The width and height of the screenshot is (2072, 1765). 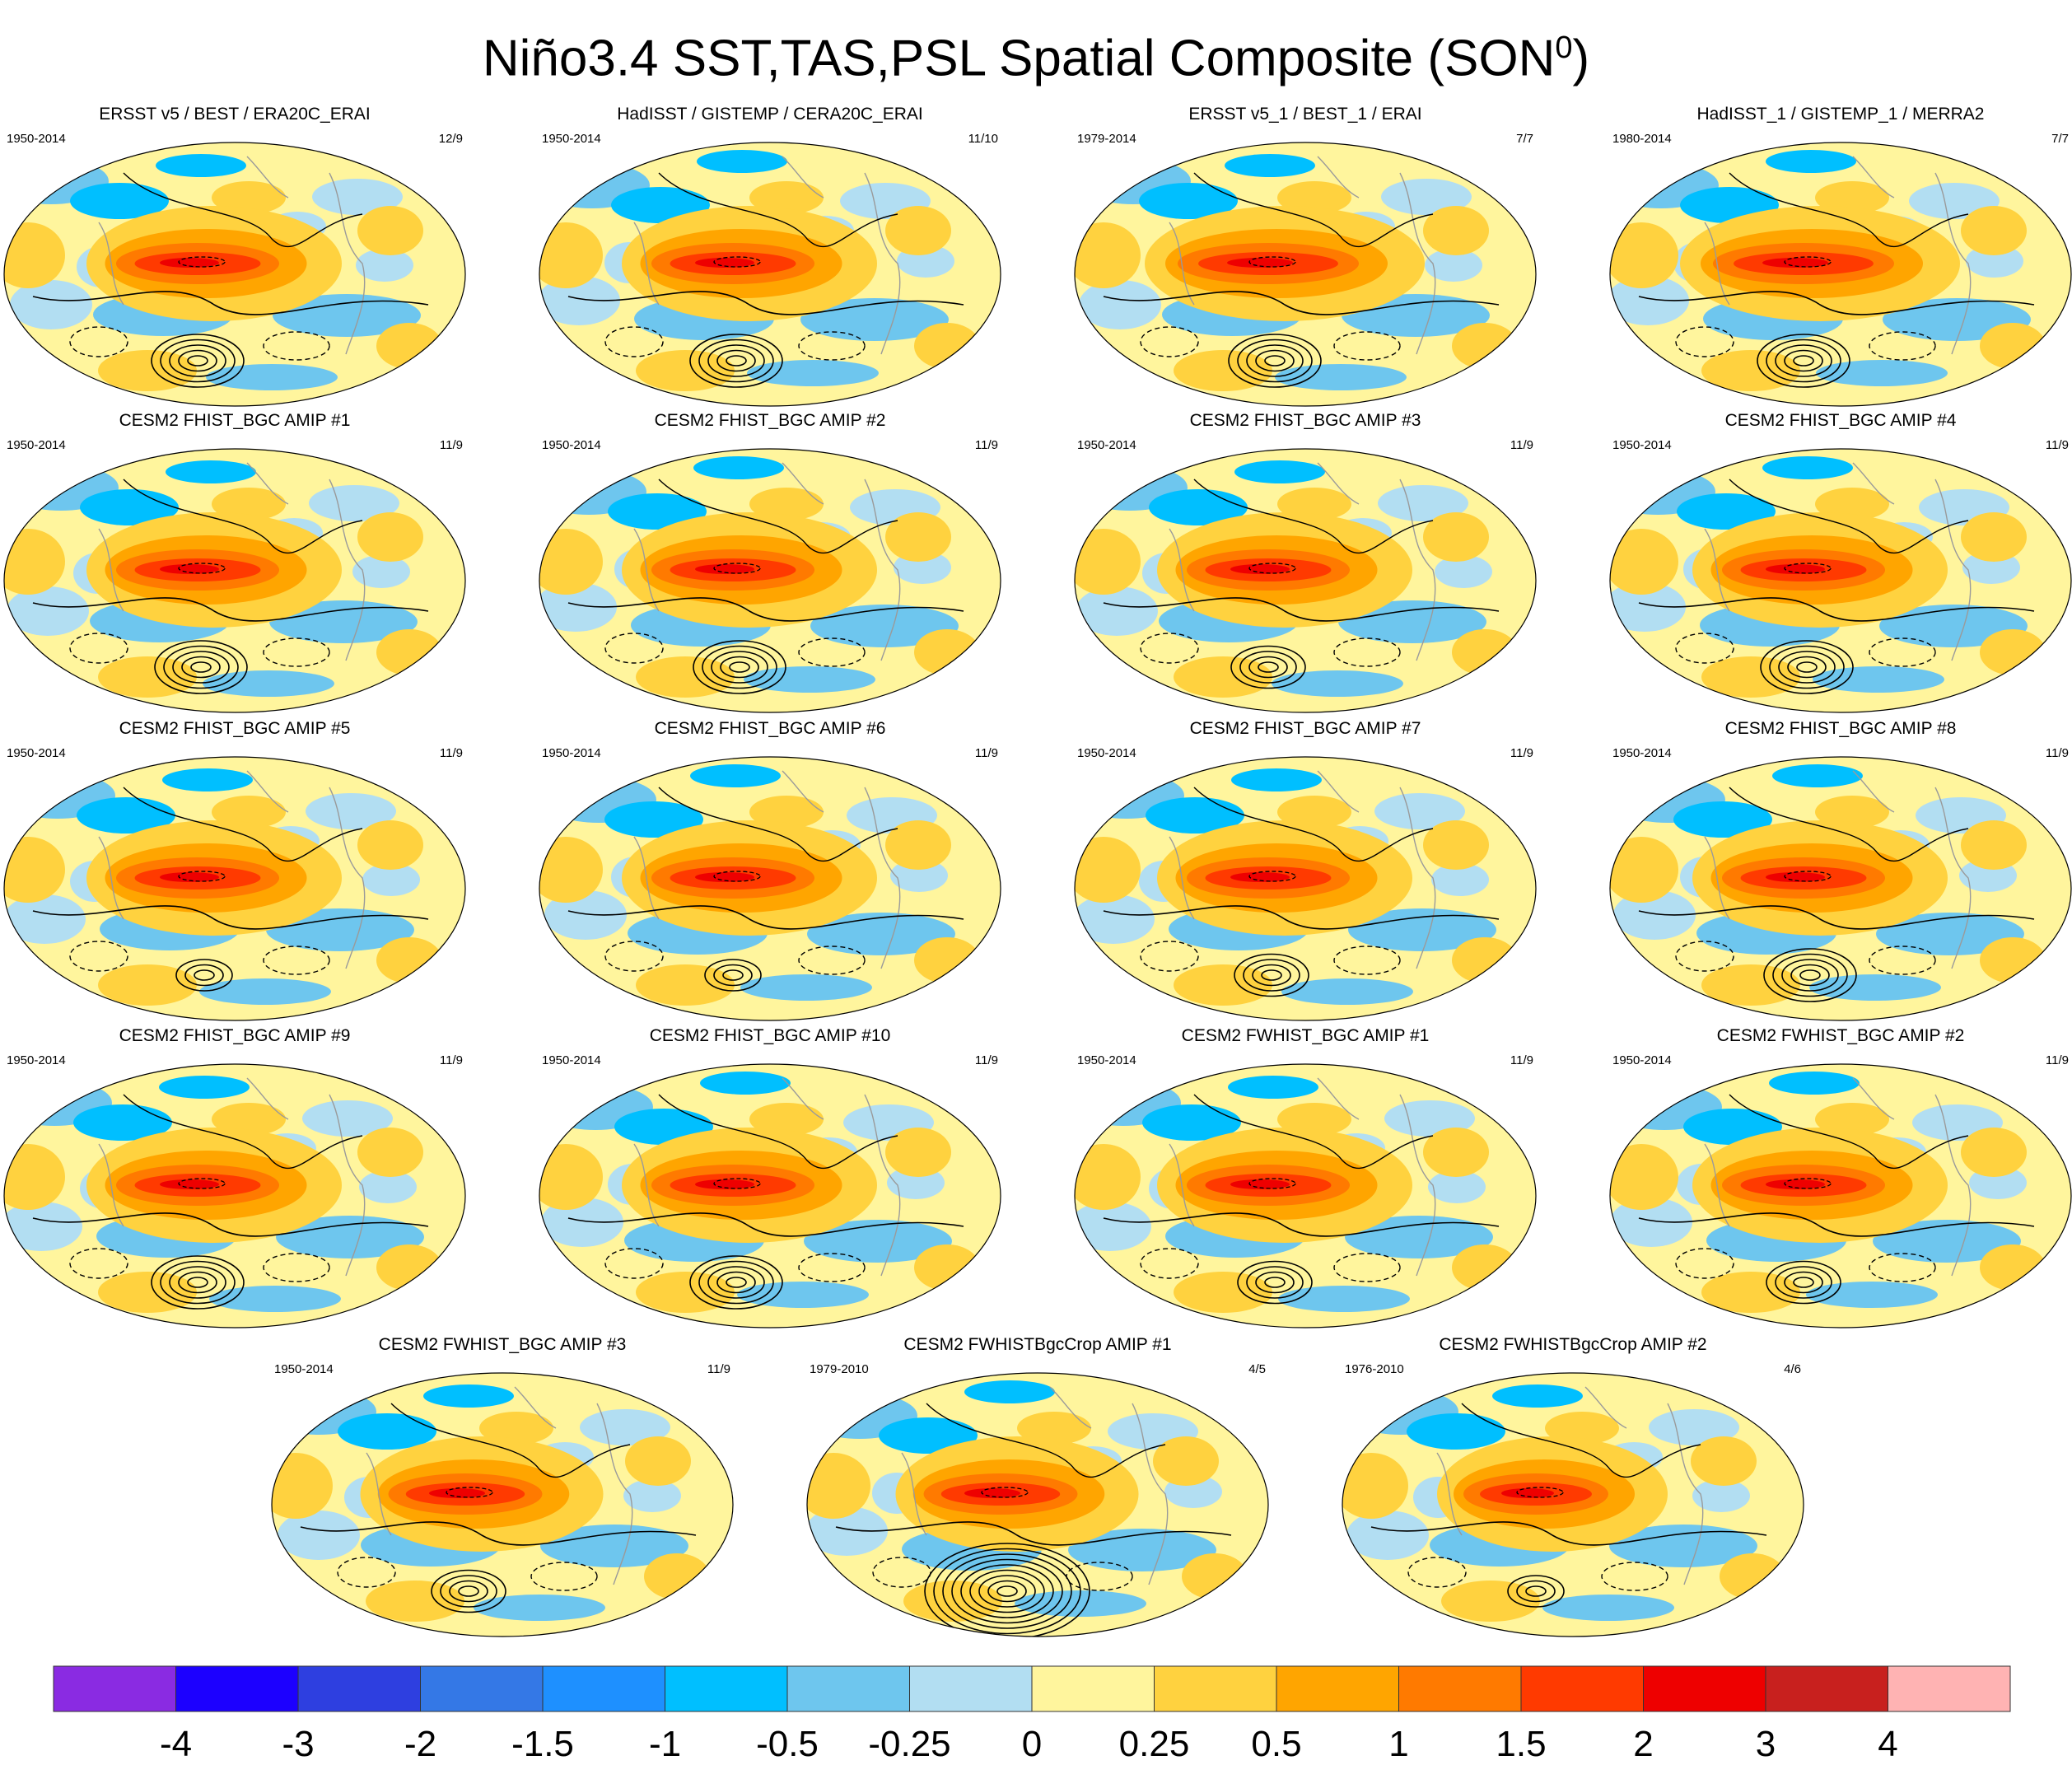 What do you see at coordinates (1037, 1344) in the screenshot?
I see `panel-title: CESM2 FWHISTBgcCrop AMIP #1` at bounding box center [1037, 1344].